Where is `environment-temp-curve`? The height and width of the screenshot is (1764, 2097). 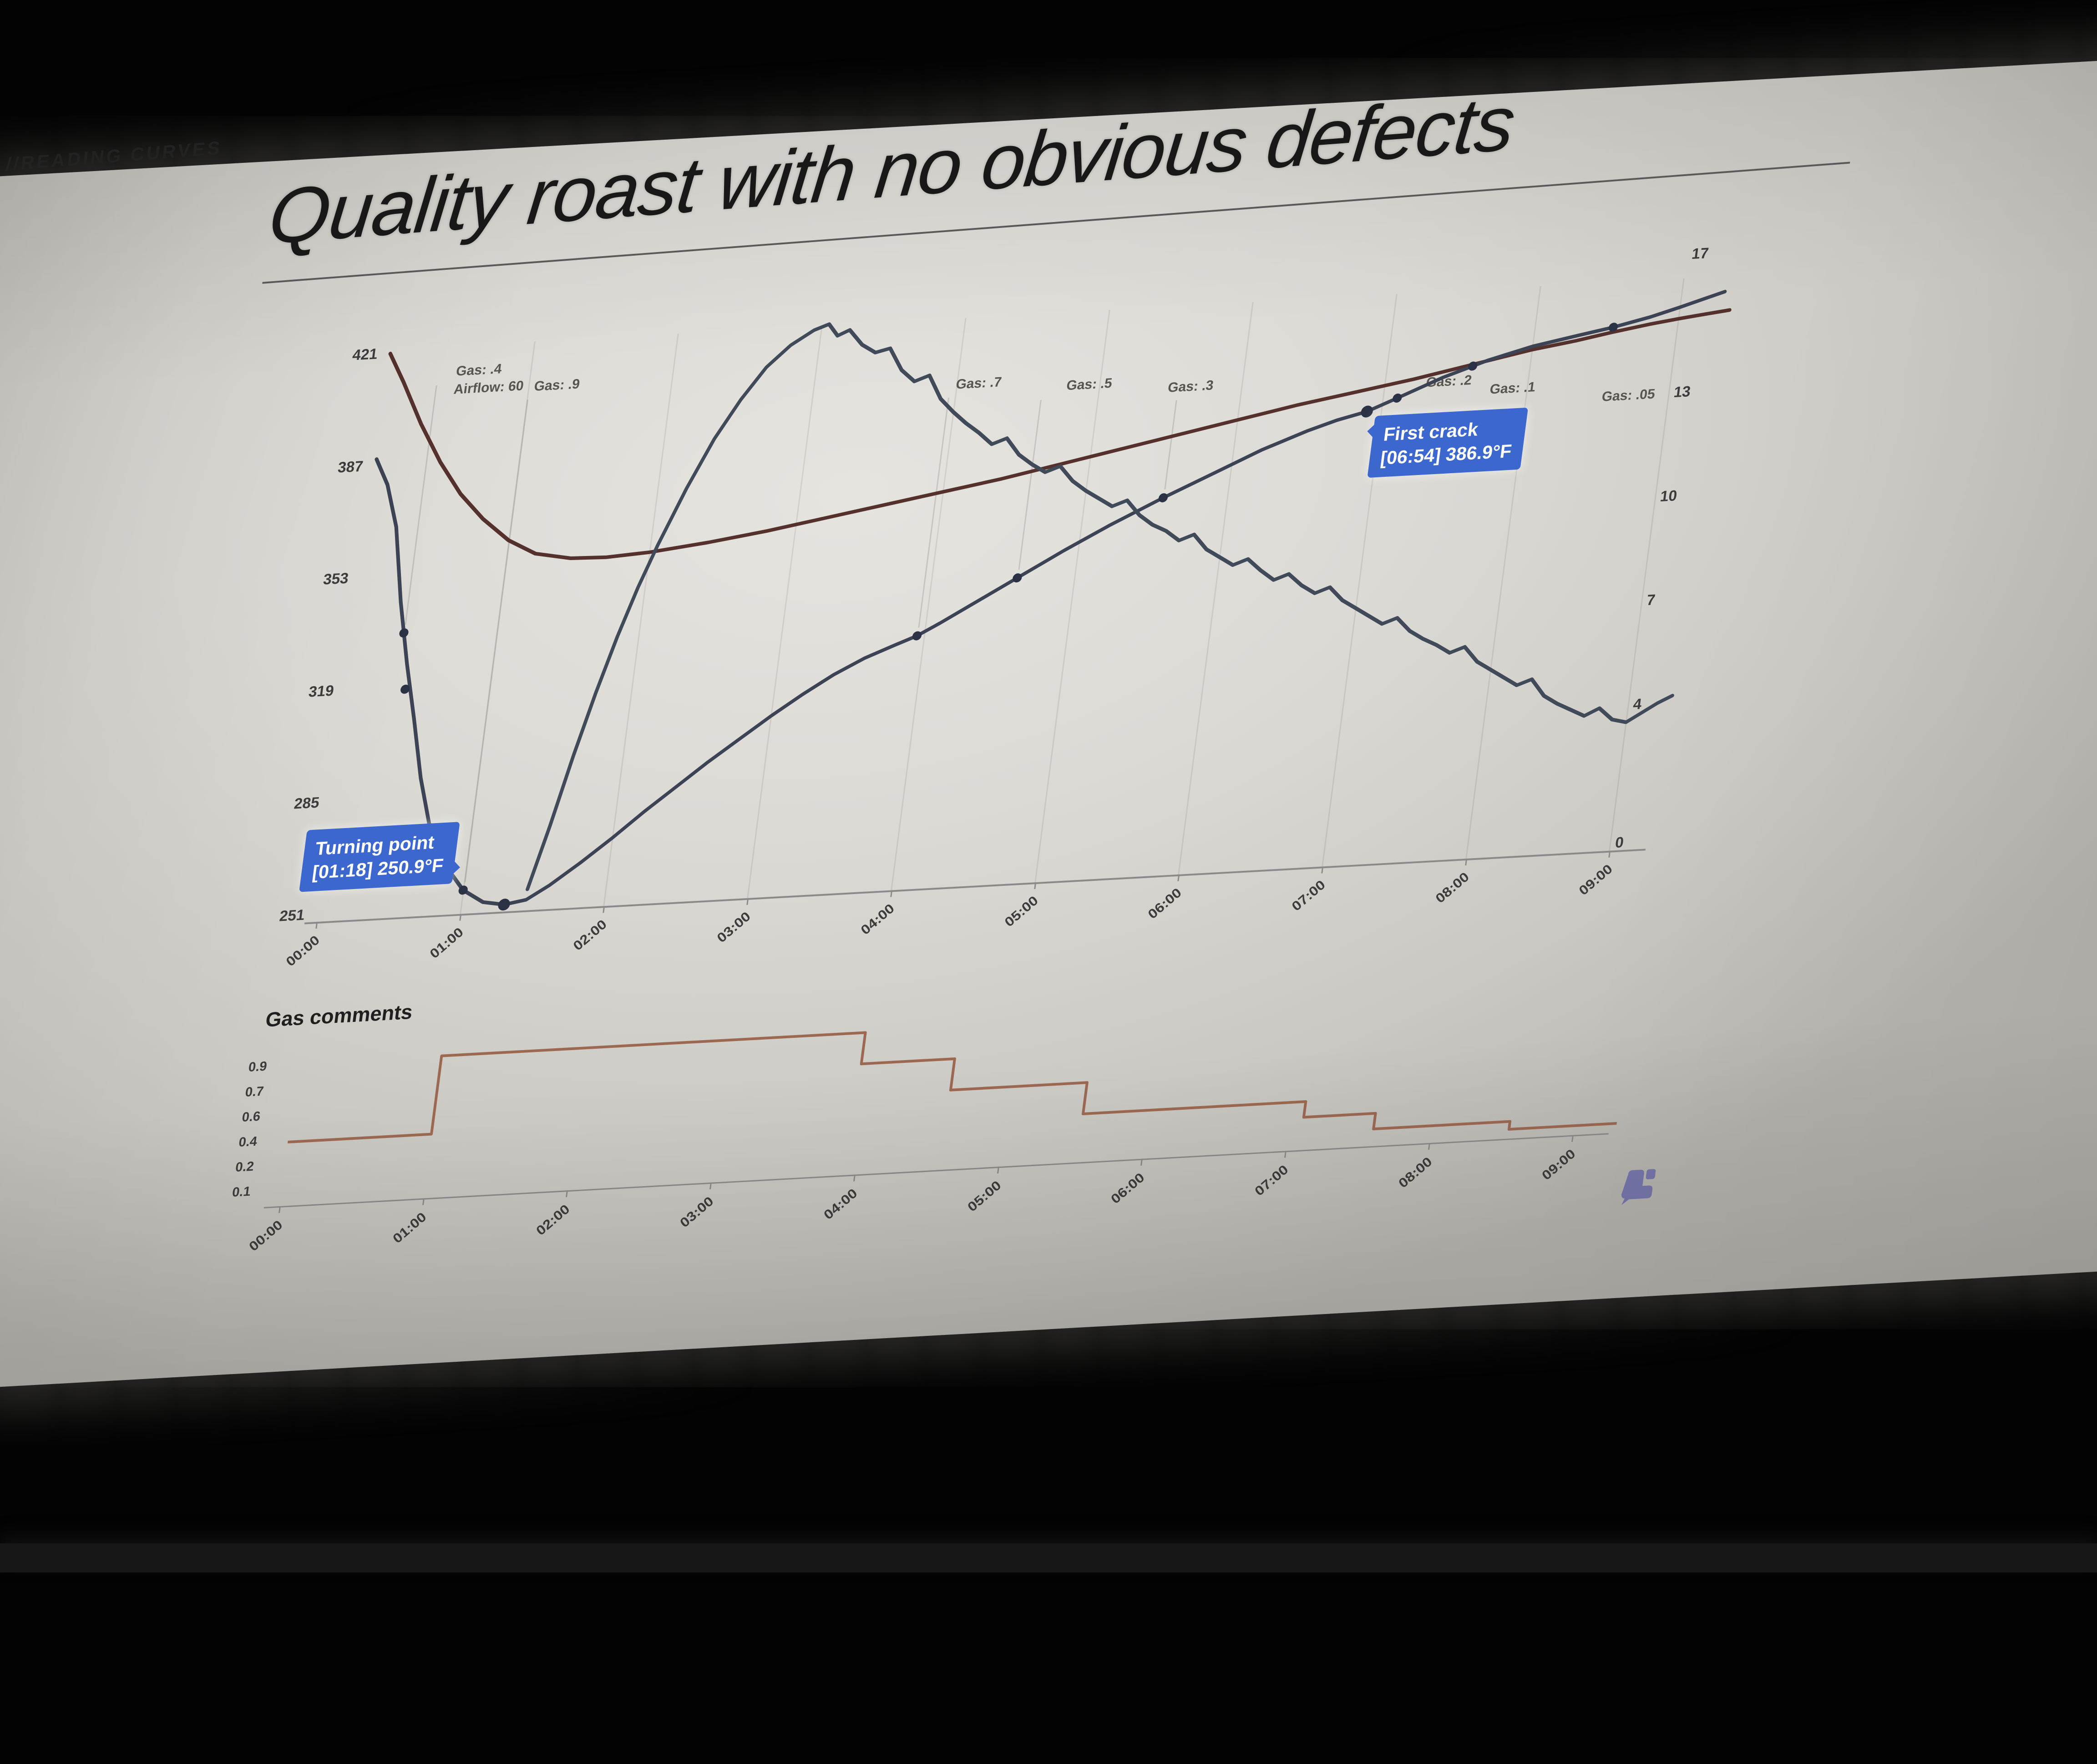 environment-temp-curve is located at coordinates (1048, 425).